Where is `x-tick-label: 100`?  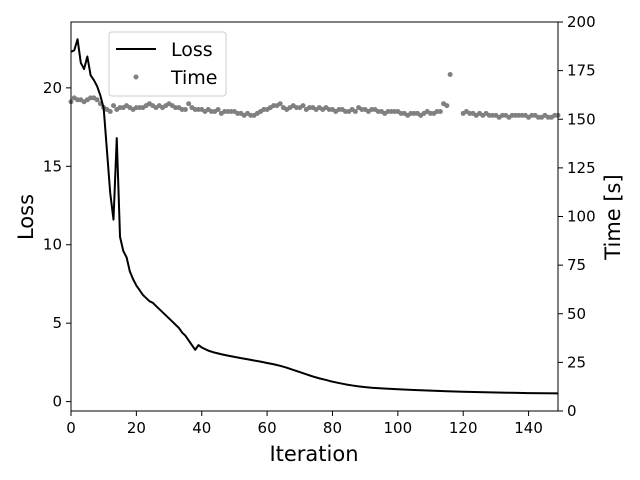 x-tick-label: 100 is located at coordinates (398, 428).